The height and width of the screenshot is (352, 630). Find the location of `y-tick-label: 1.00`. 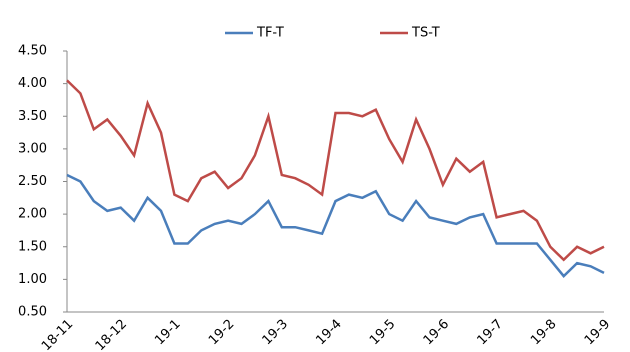

y-tick-label: 1.00 is located at coordinates (32, 279).